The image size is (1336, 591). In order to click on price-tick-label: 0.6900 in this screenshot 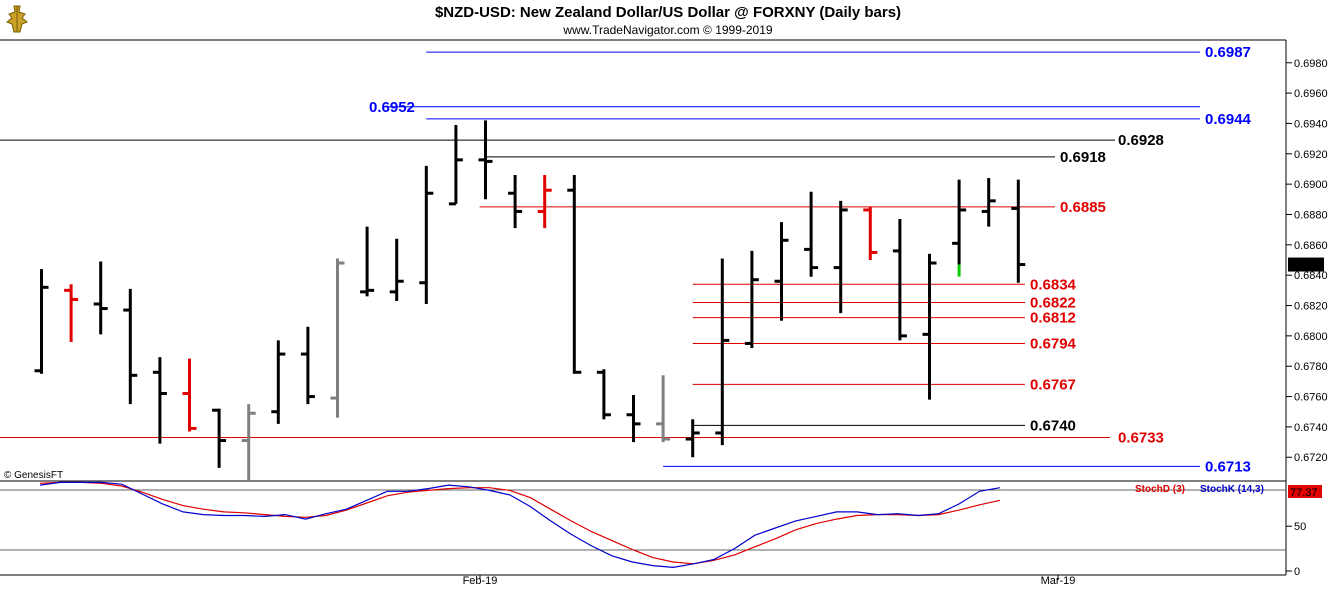, I will do `click(1311, 185)`.